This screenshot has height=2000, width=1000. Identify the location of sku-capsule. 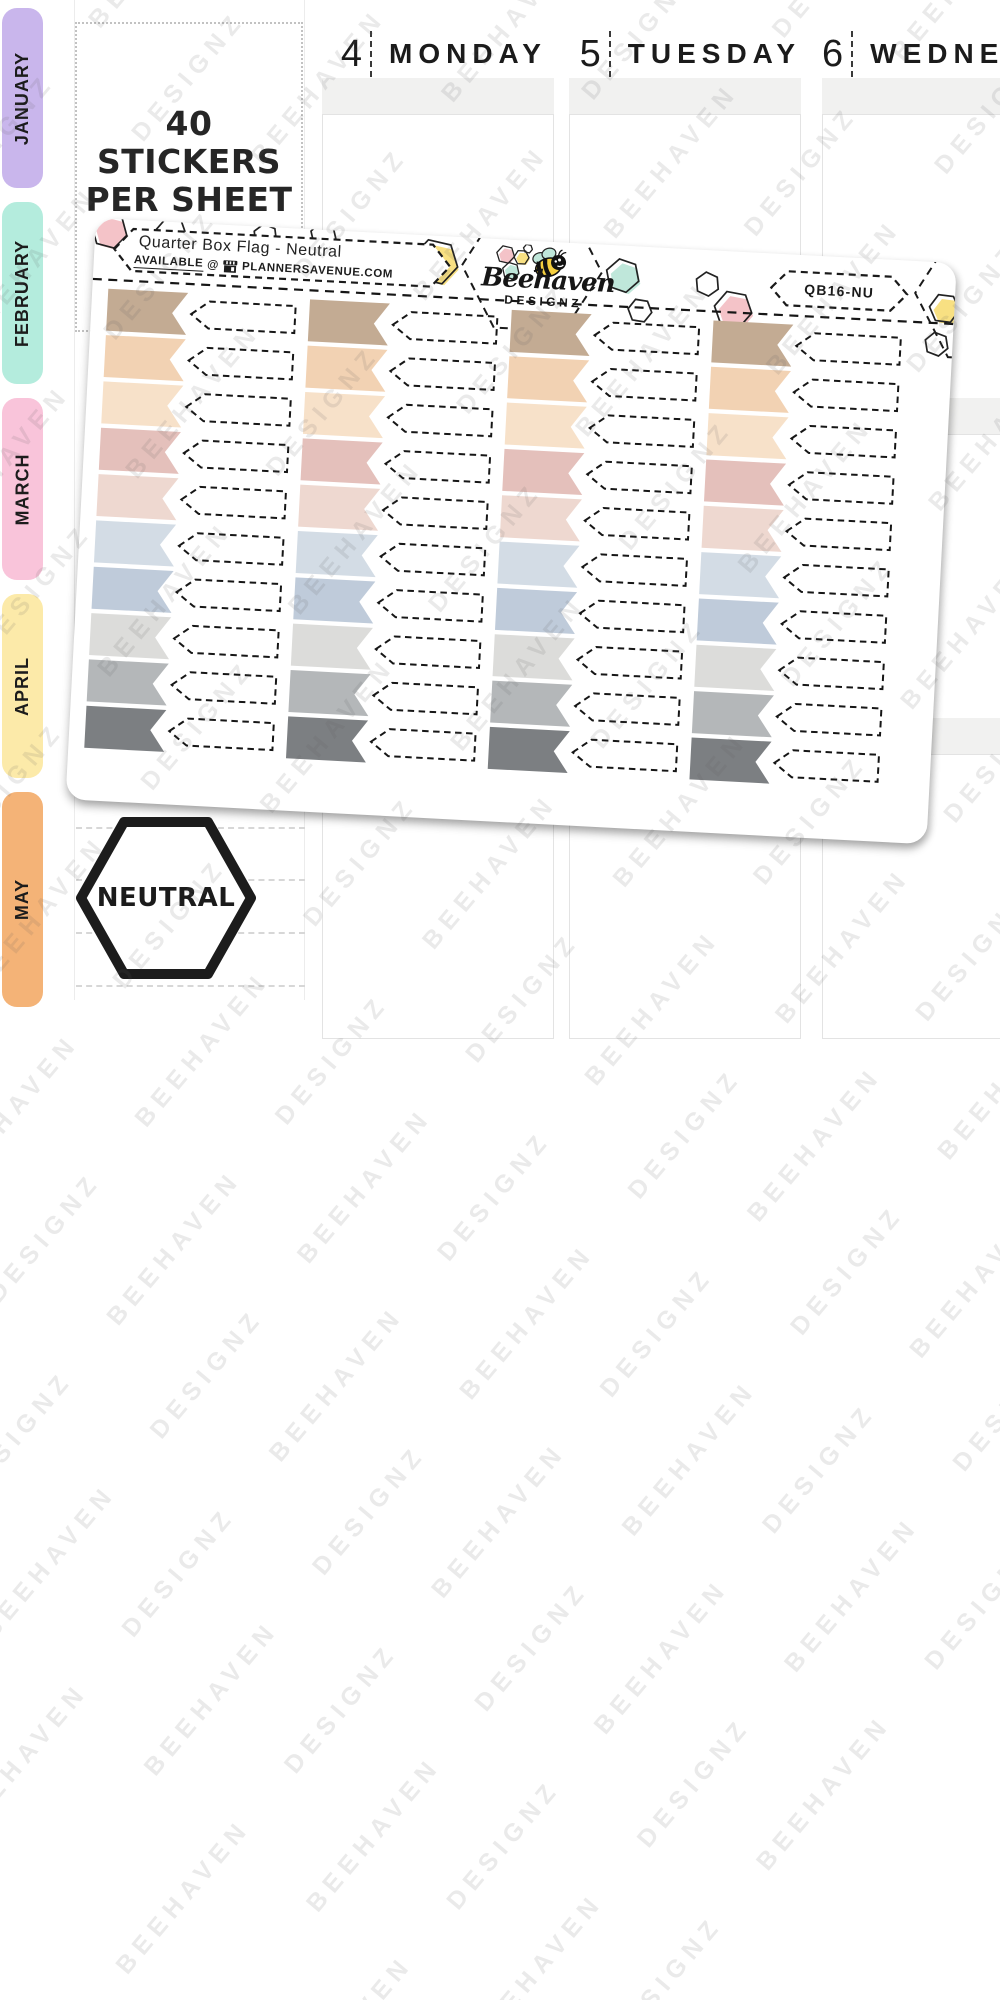
(839, 291).